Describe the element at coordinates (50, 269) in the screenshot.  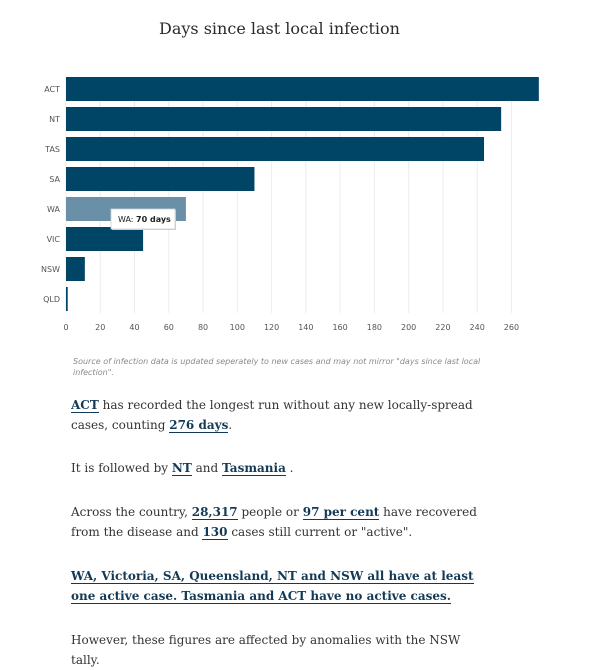
I see `category-label: NSW` at that location.